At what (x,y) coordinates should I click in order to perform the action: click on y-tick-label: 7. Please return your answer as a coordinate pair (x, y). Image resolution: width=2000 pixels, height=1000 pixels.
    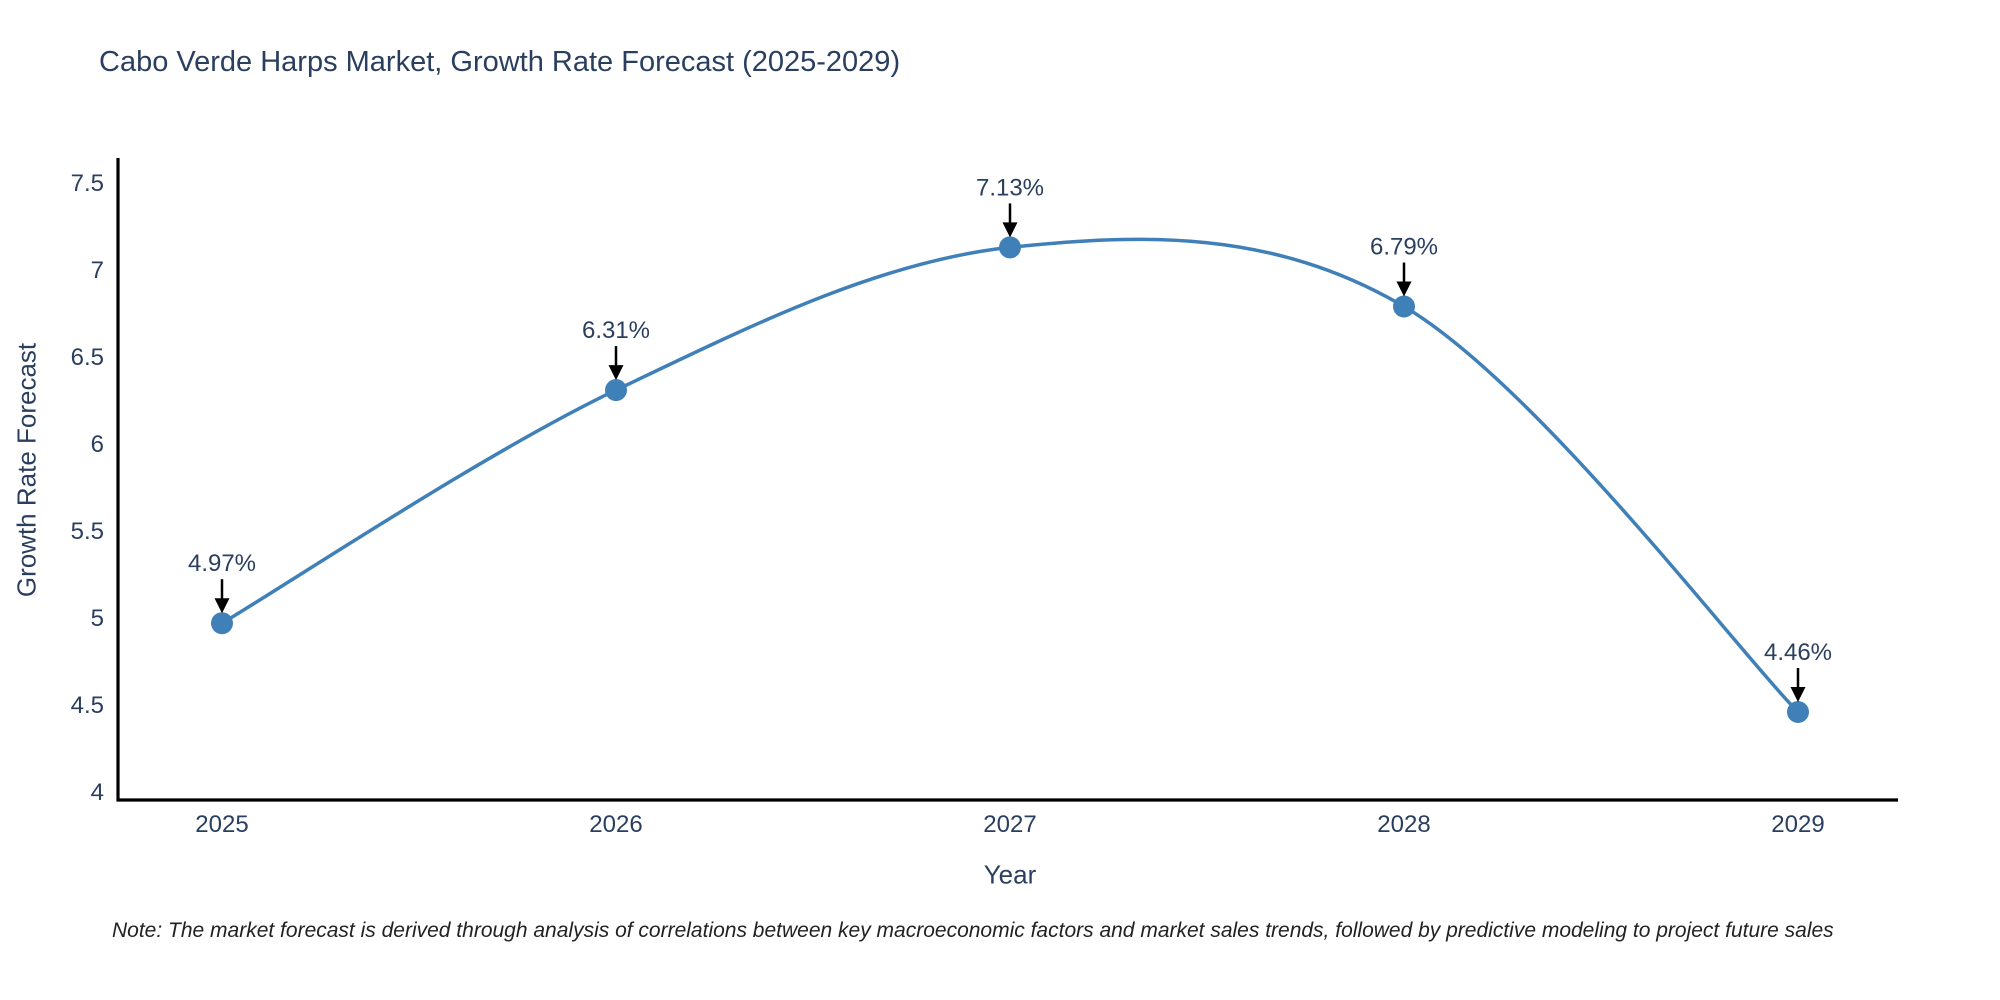
    Looking at the image, I should click on (97, 270).